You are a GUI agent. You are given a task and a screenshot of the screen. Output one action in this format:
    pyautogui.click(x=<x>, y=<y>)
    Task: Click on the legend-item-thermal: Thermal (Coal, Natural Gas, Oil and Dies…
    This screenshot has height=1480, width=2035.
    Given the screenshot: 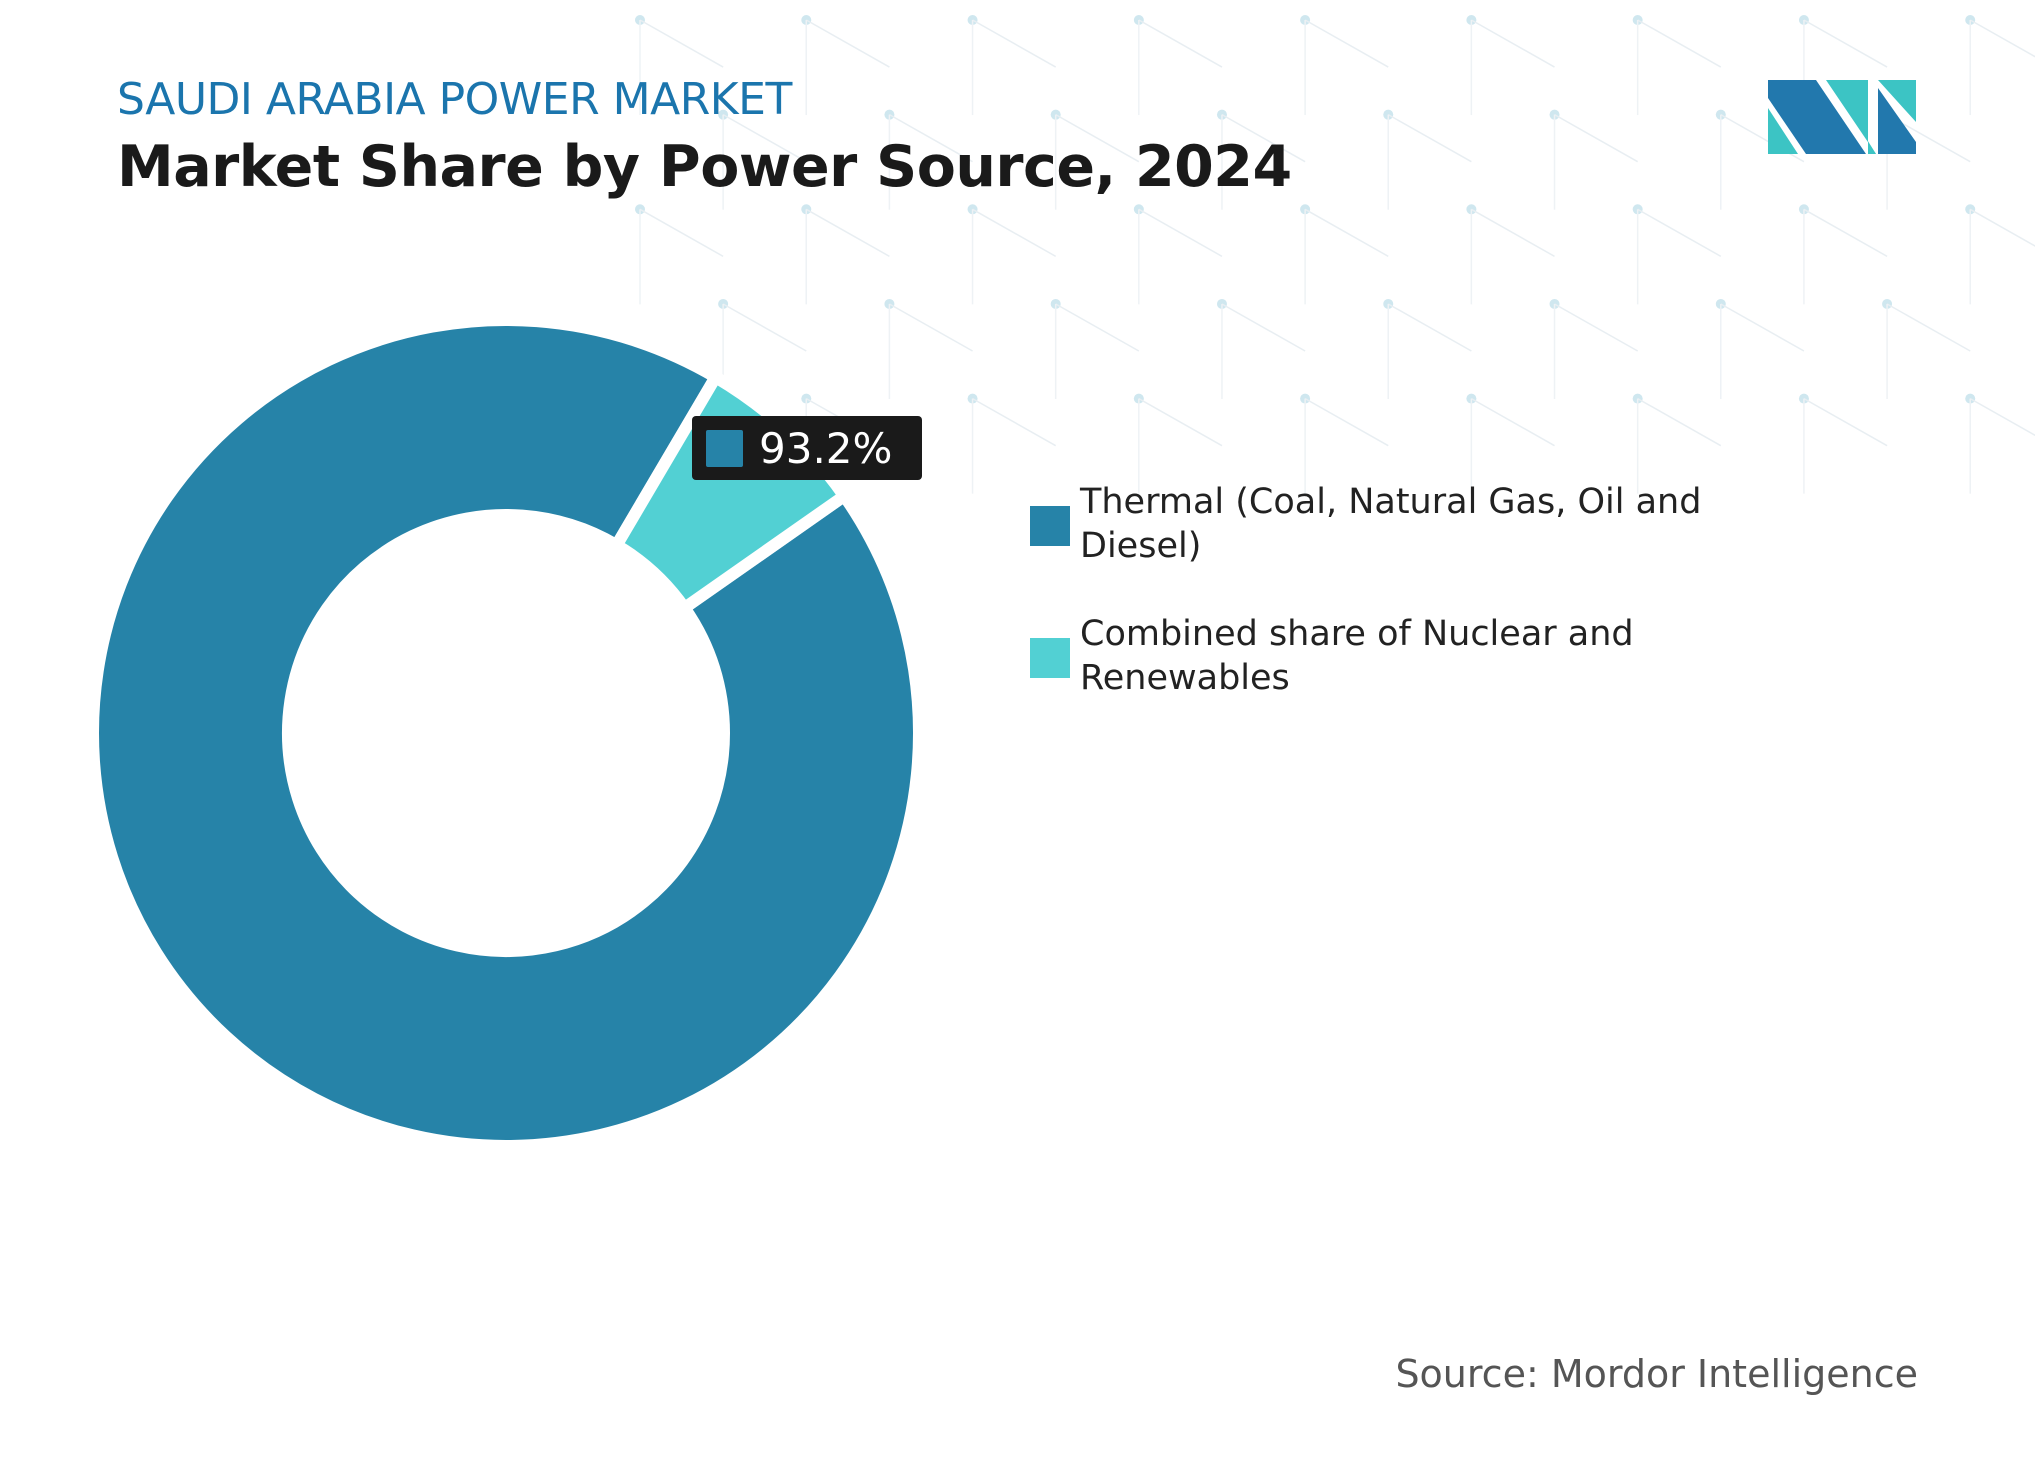 What is the action you would take?
    pyautogui.click(x=1370, y=524)
    